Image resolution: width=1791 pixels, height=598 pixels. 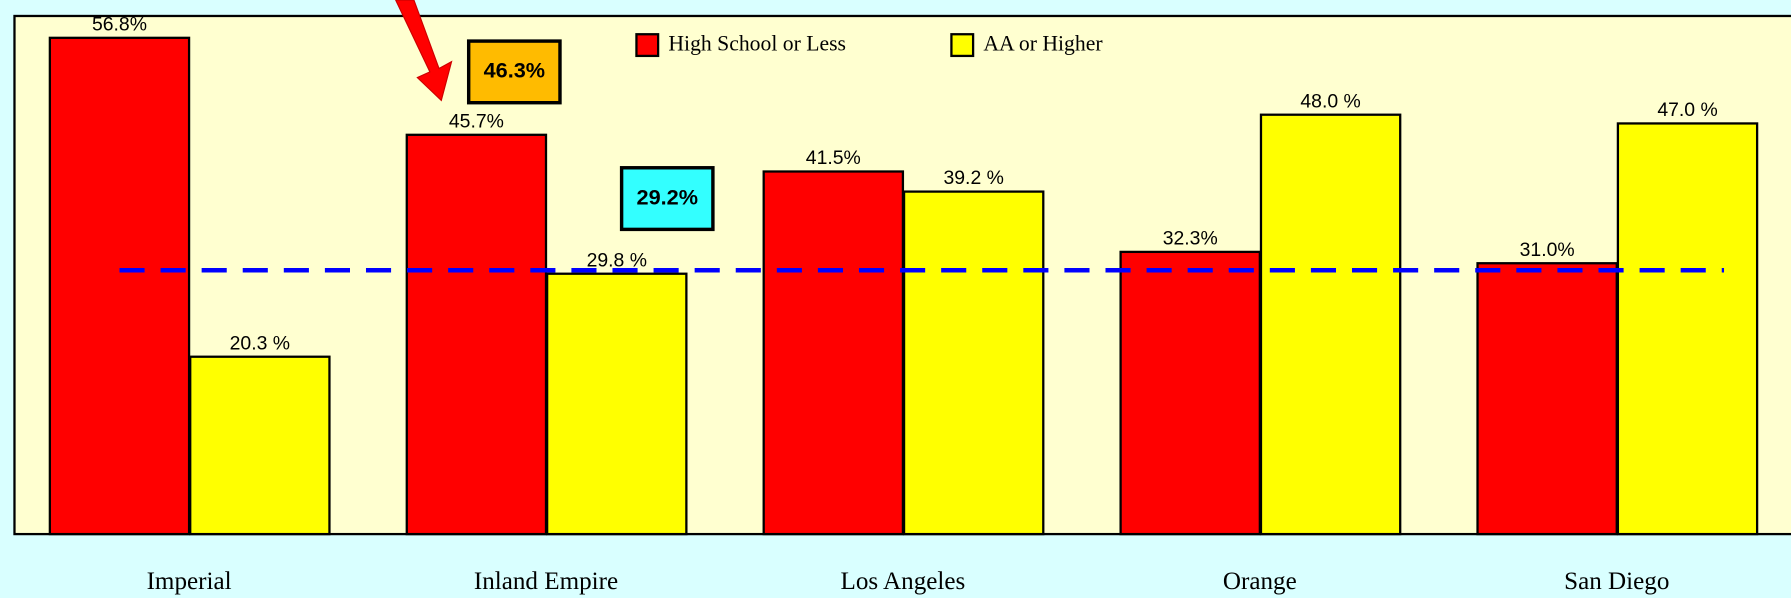 What do you see at coordinates (973, 178) in the screenshot?
I see `data-label: 39.2 %` at bounding box center [973, 178].